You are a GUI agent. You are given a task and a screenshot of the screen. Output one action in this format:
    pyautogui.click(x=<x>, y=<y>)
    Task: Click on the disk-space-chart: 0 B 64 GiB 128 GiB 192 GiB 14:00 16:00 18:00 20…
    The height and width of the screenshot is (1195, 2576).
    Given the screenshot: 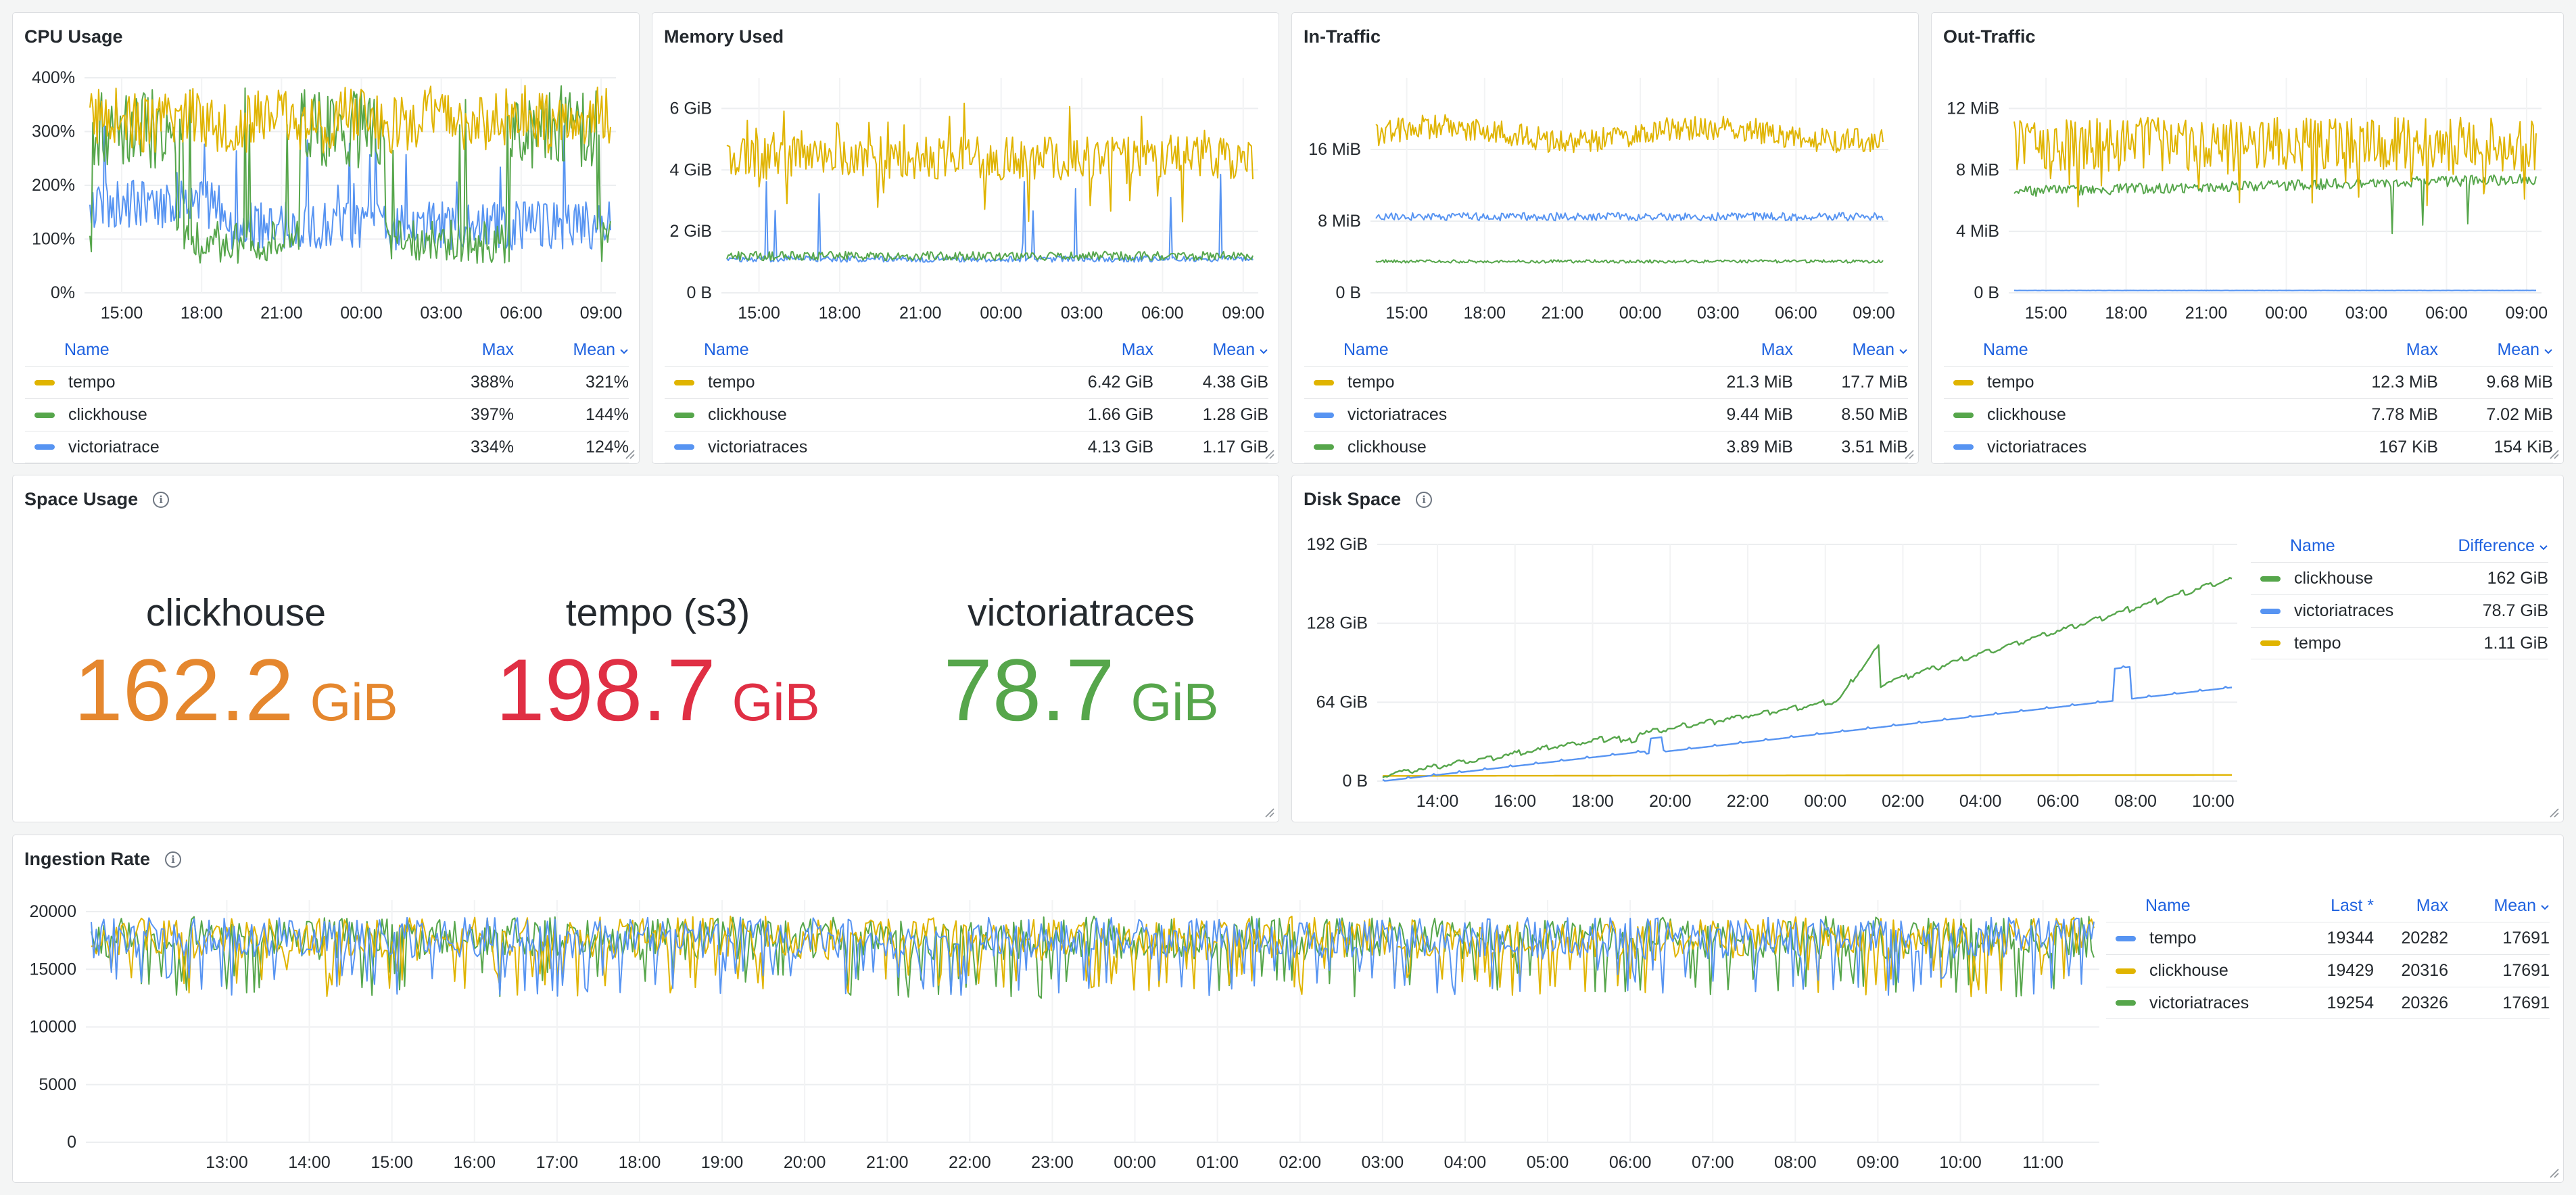 What is the action you would take?
    pyautogui.click(x=1927, y=648)
    